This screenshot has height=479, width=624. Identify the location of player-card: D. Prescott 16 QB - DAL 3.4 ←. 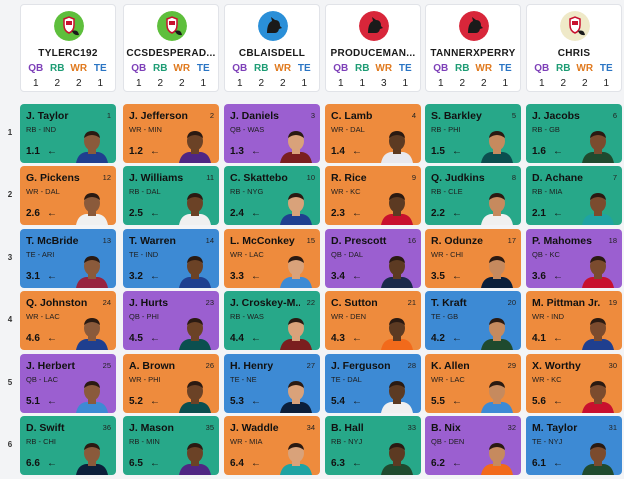
(373, 258).